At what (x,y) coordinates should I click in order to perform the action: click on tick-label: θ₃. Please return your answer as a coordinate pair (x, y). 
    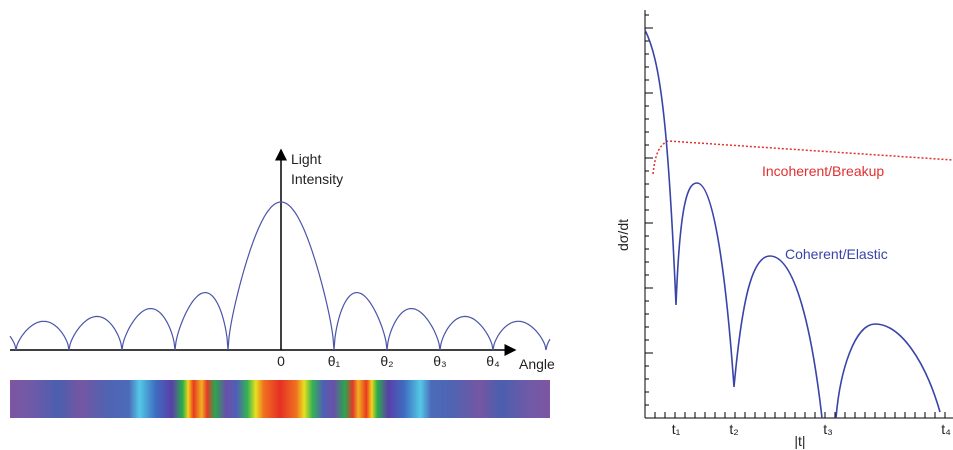
    Looking at the image, I should click on (440, 361).